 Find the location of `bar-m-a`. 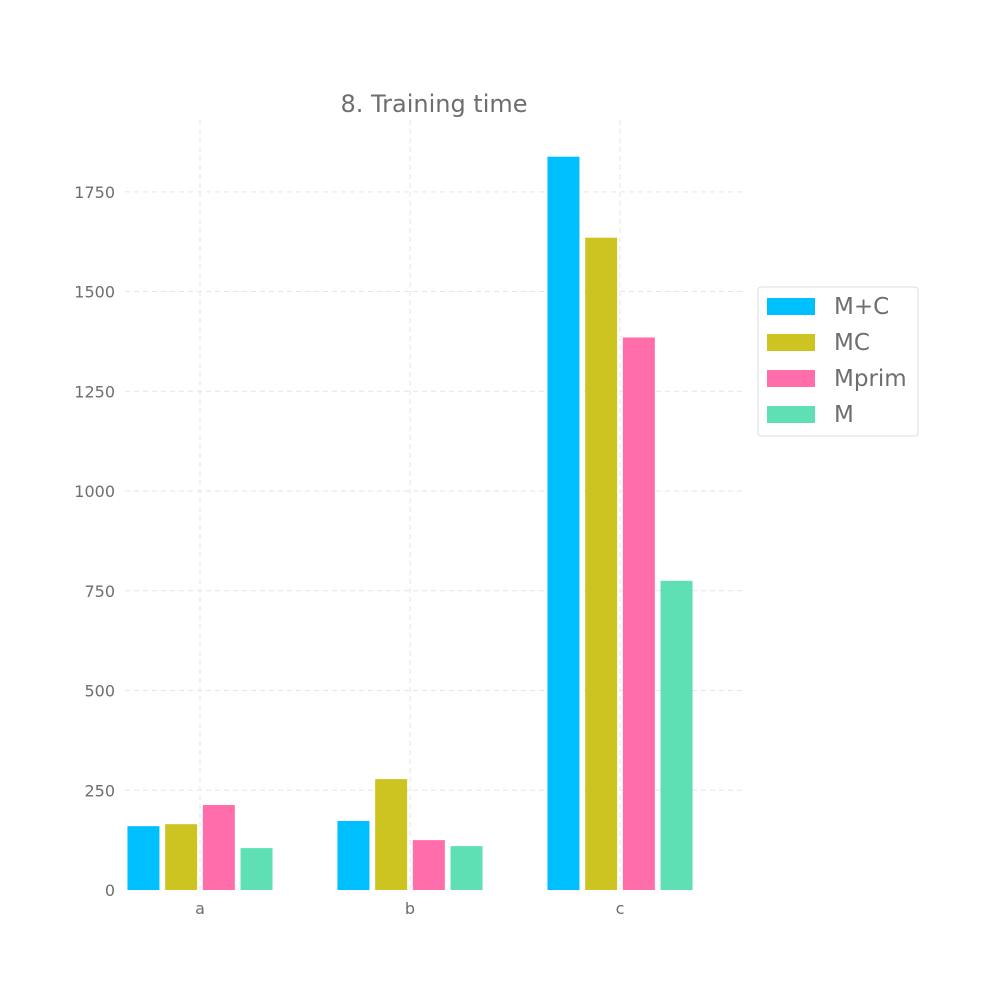

bar-m-a is located at coordinates (256, 869).